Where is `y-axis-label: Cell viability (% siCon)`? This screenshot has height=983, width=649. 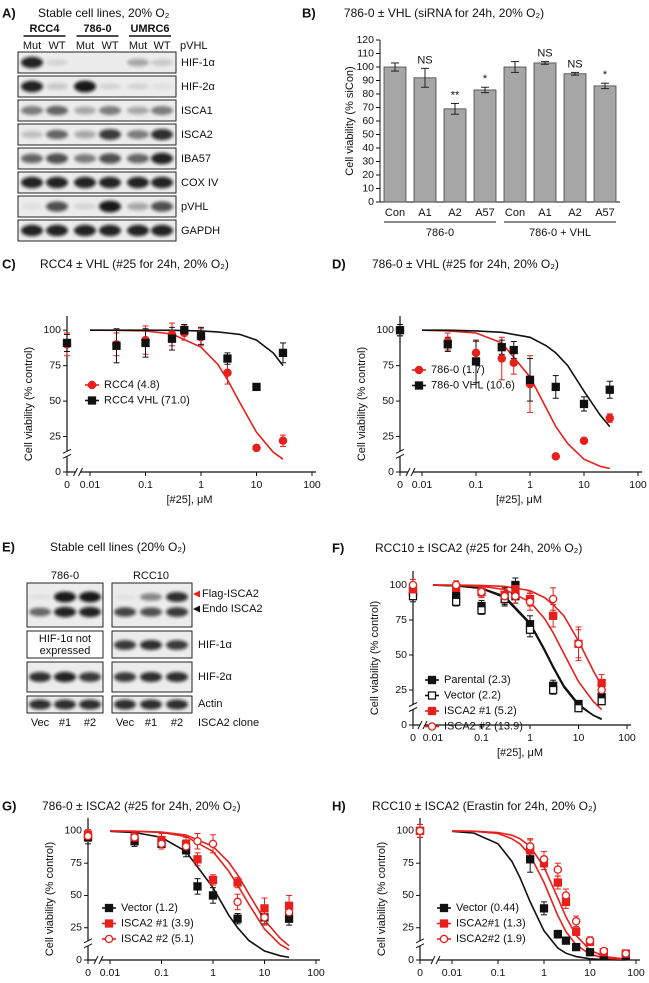 y-axis-label: Cell viability (% siCon) is located at coordinates (350, 120).